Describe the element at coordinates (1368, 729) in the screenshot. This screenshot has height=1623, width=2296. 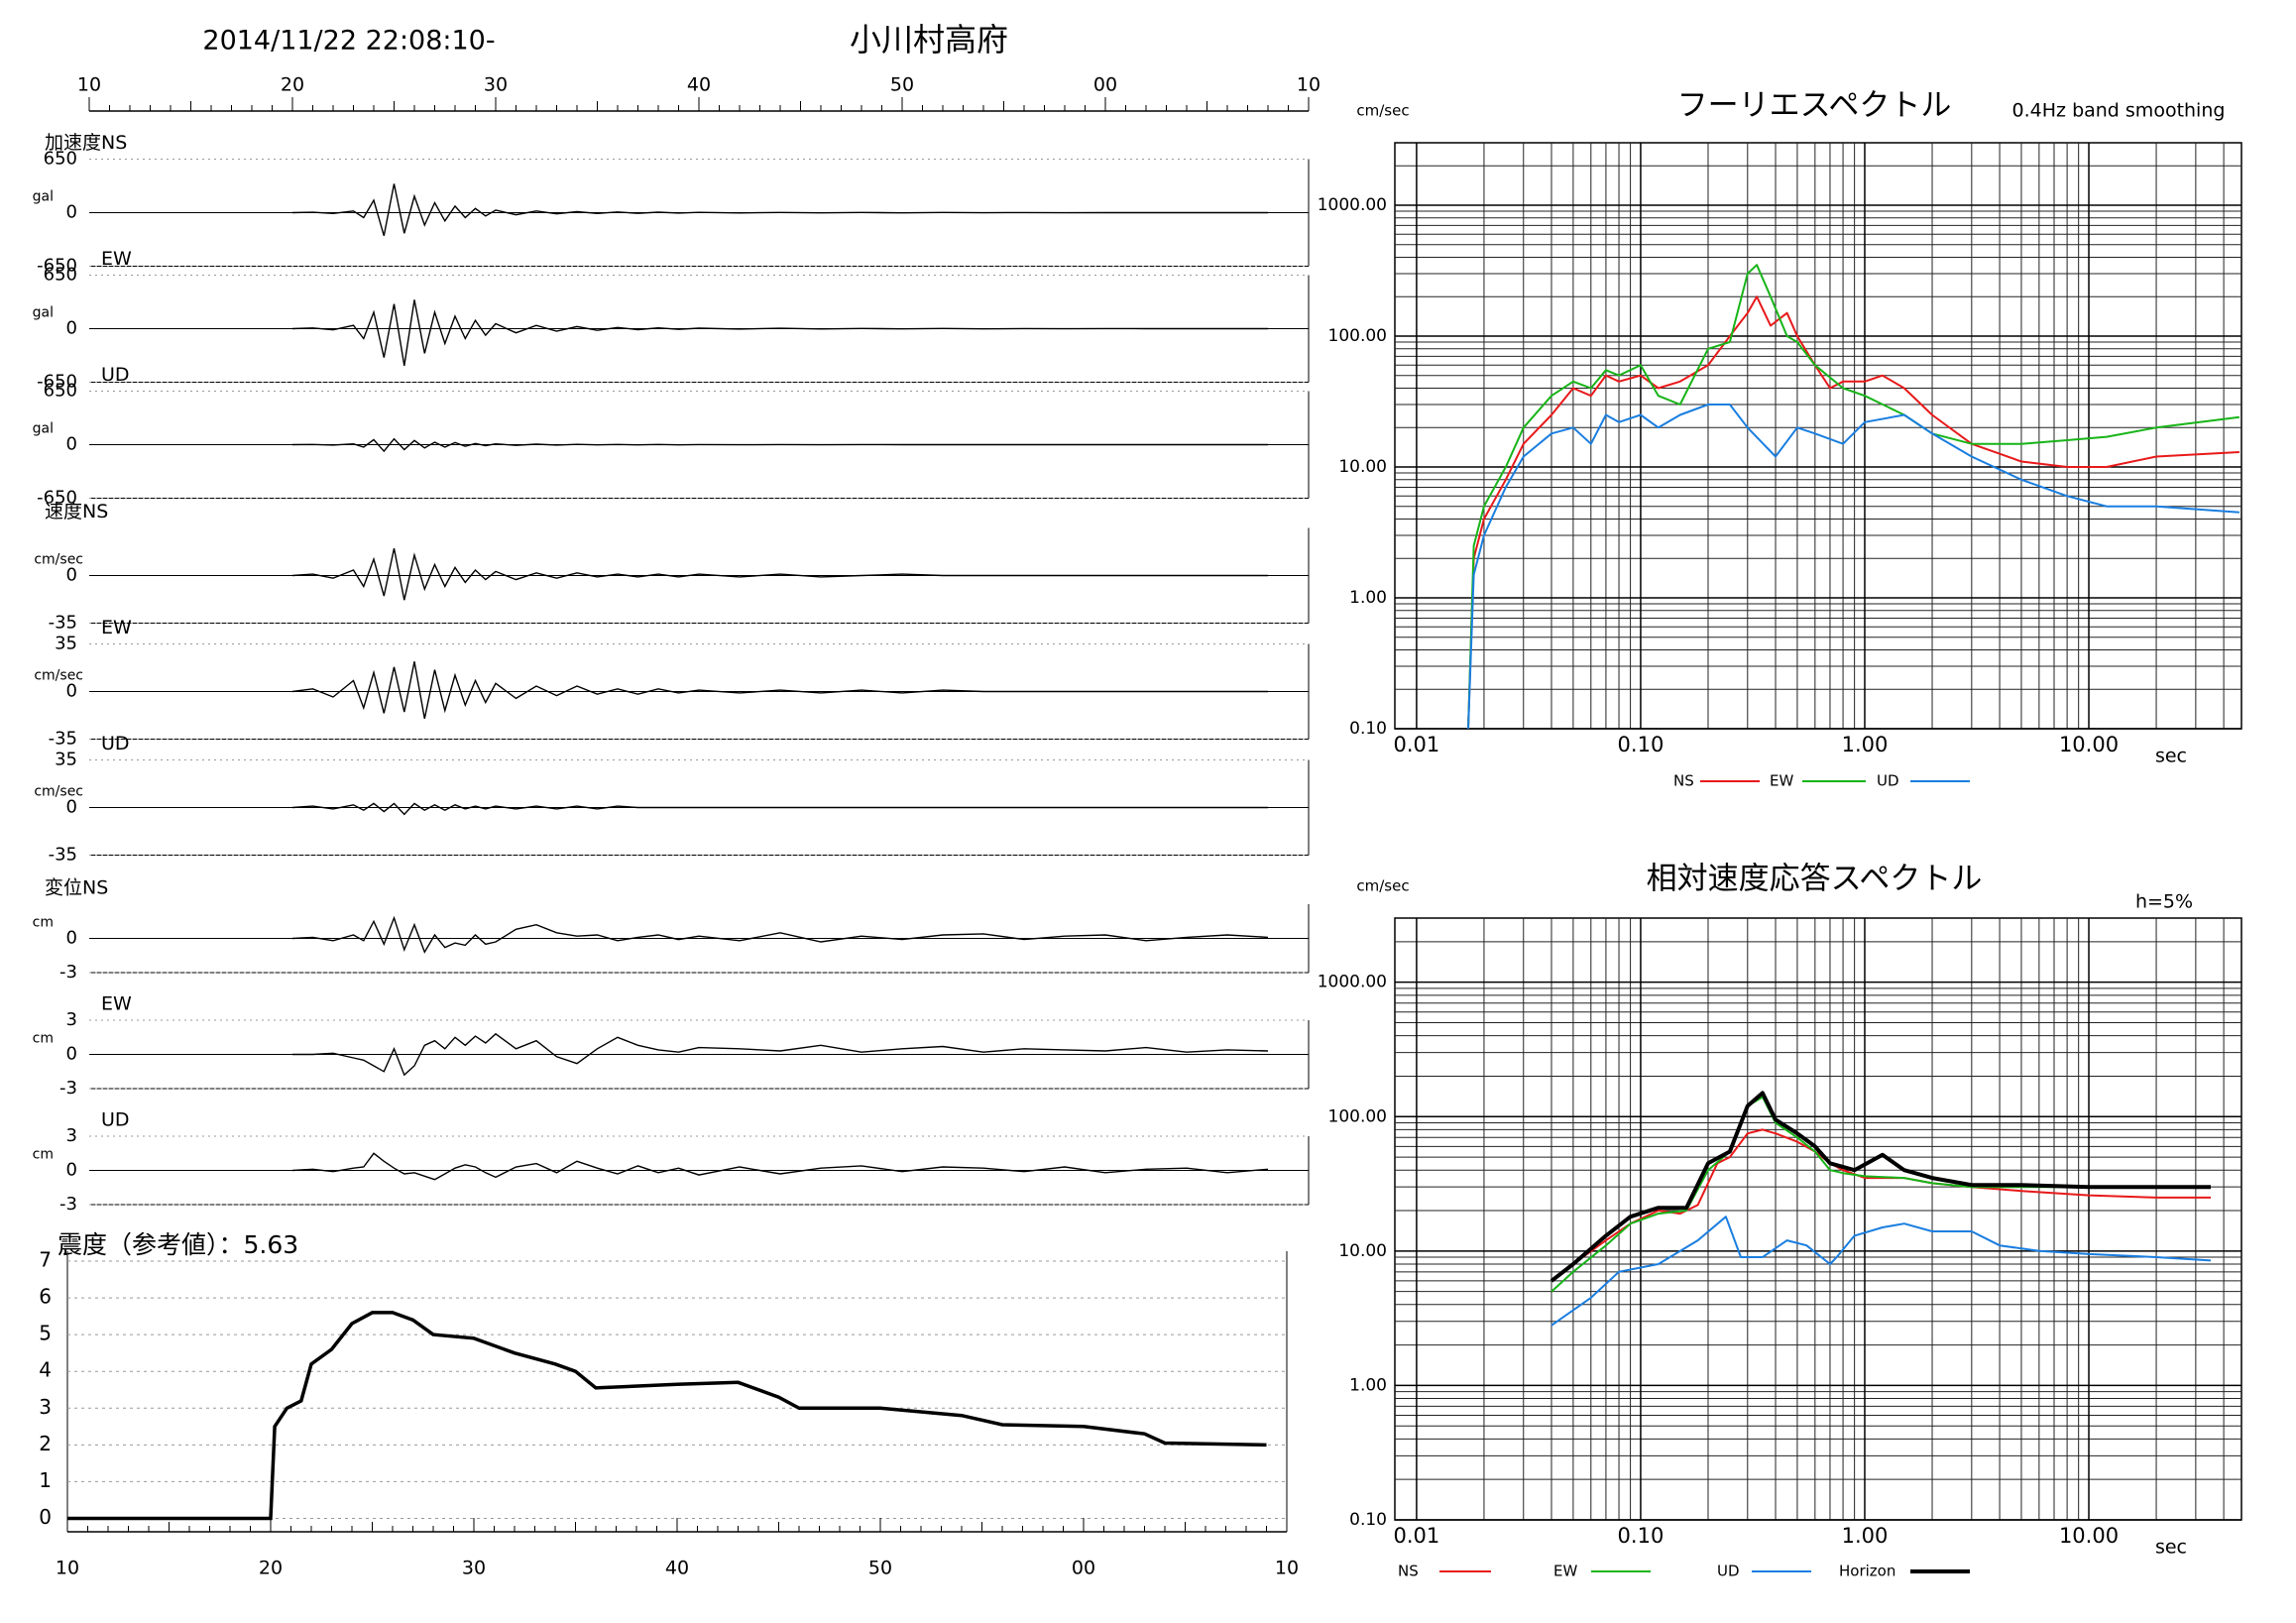
I see `y-tick-label: 0.10` at that location.